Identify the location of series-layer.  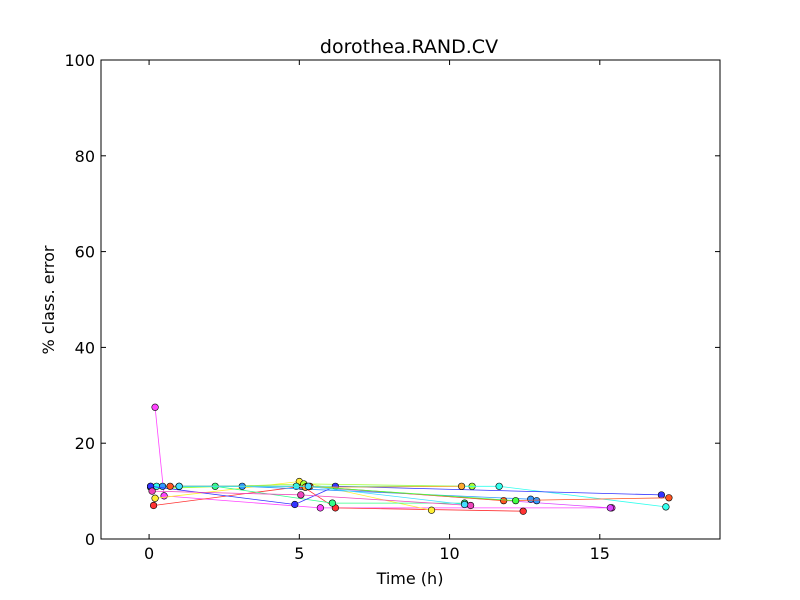
(409, 459).